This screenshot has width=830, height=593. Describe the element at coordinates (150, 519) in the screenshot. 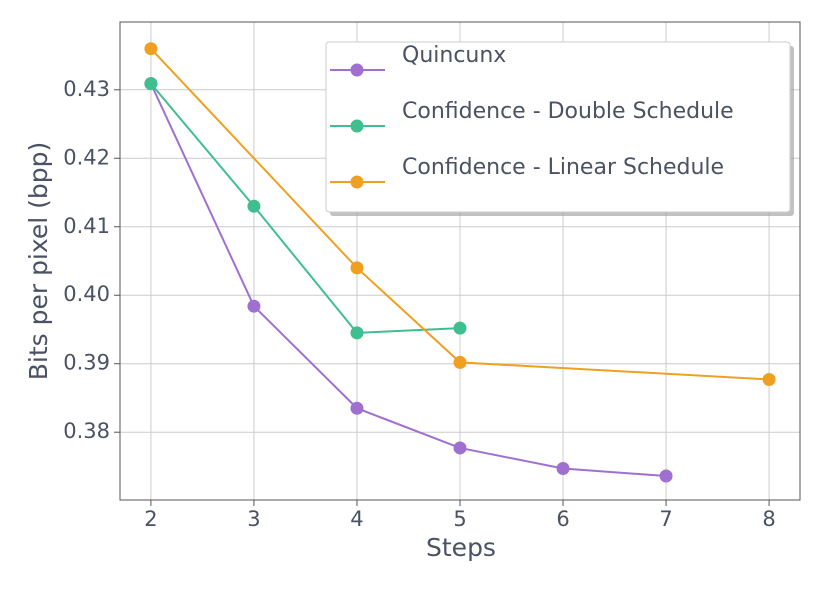

I see `x-tick-label: 2` at that location.